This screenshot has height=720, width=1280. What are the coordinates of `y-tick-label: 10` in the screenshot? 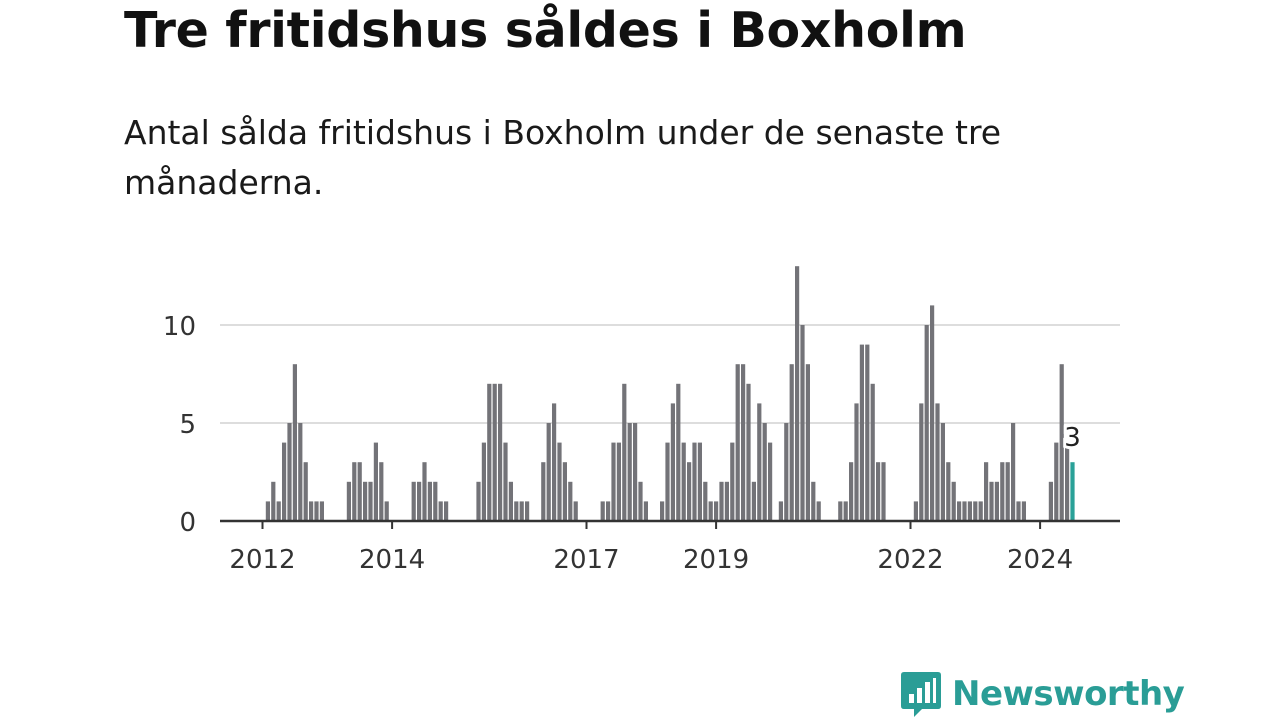 It's located at (179, 327).